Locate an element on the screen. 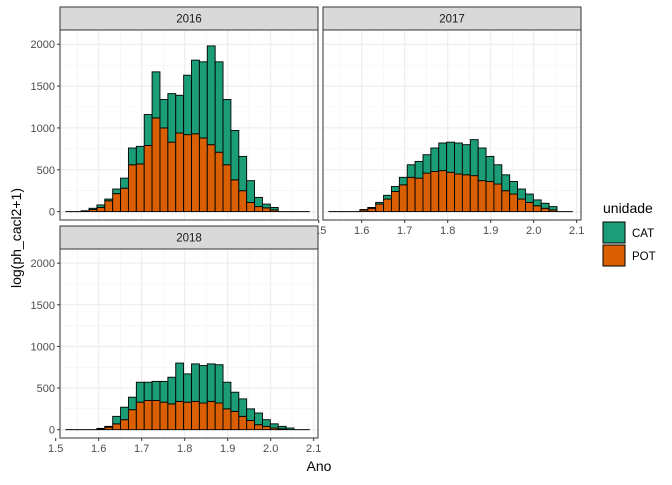 The width and height of the screenshot is (672, 485). panel-2018-y-tick-label: 1500 is located at coordinates (43, 306).